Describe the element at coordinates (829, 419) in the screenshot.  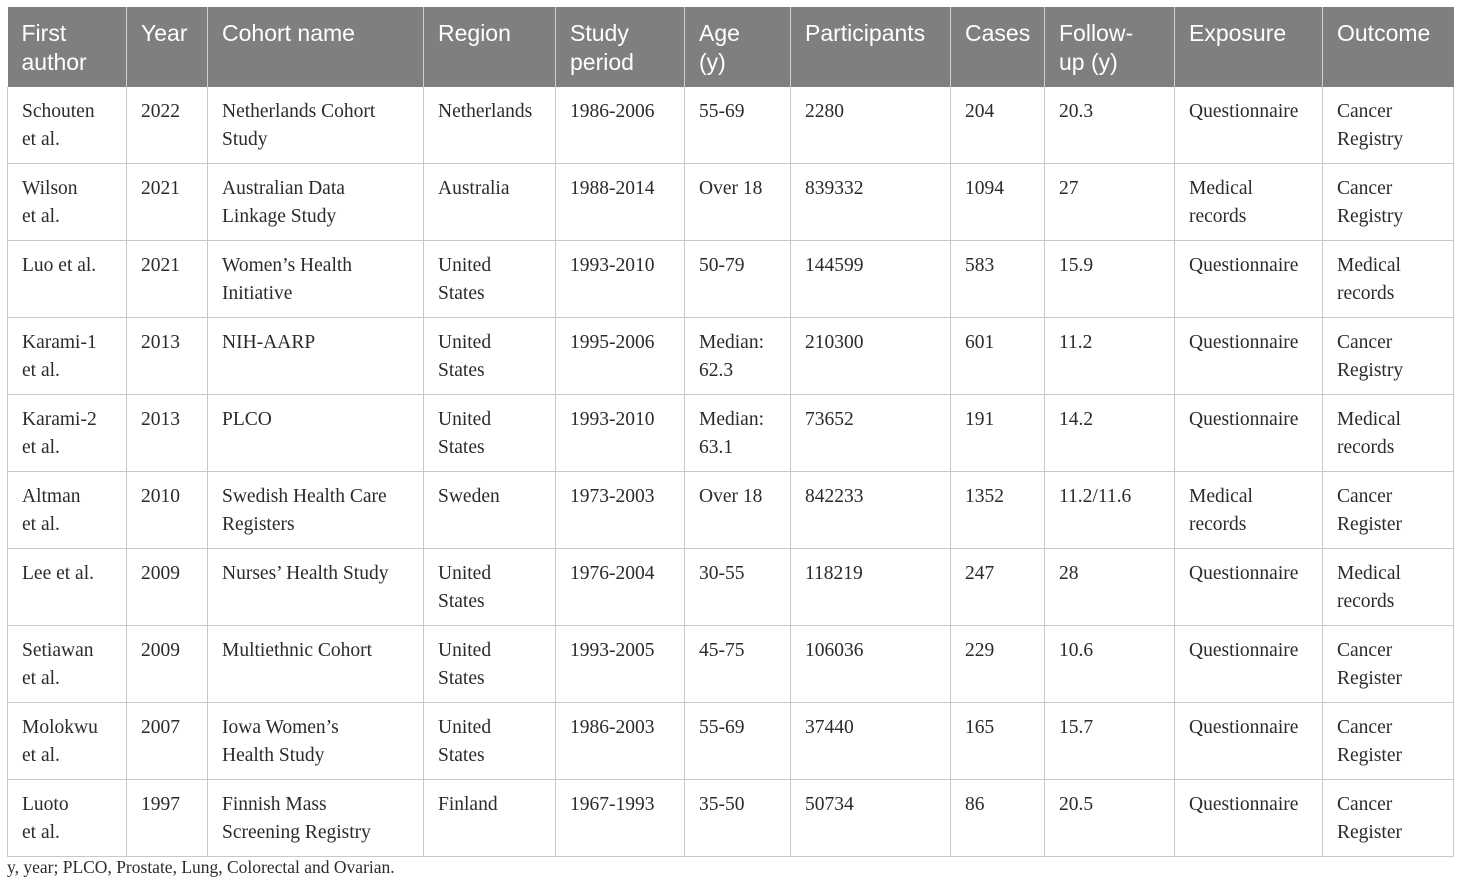
I see `cell-text: 73652` at that location.